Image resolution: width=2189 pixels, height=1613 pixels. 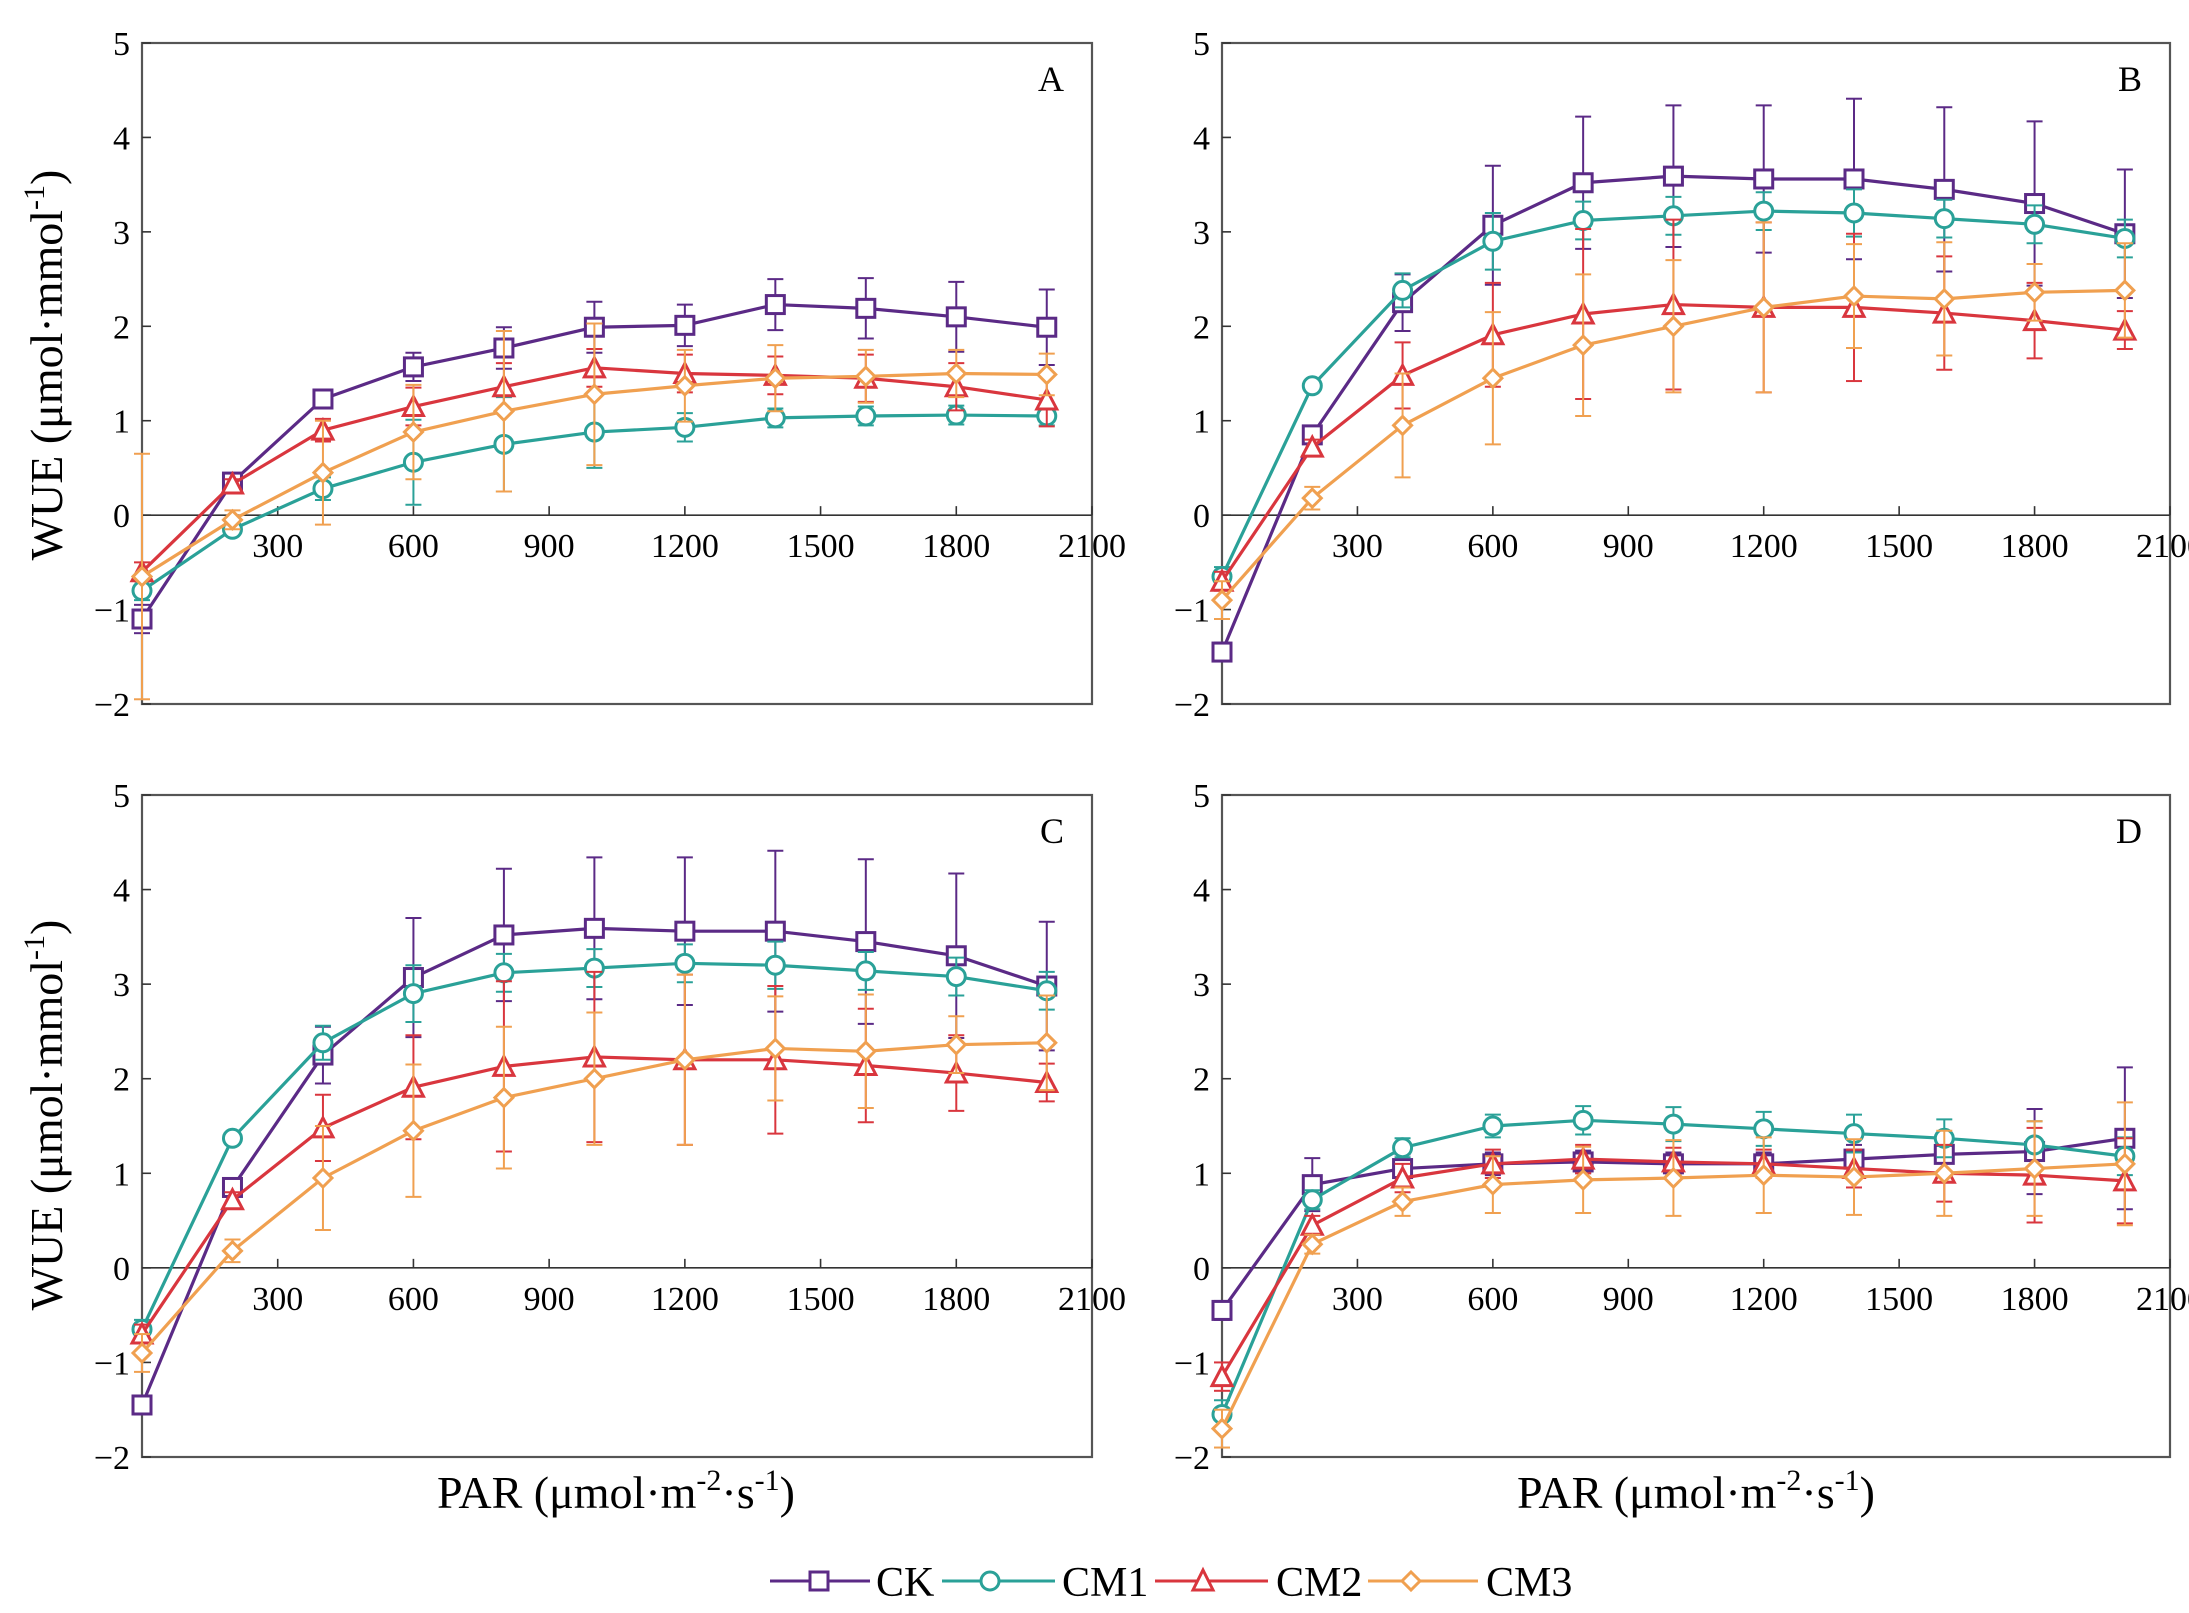 I want to click on panel-d-series-cm3, so click(x=1673, y=1275).